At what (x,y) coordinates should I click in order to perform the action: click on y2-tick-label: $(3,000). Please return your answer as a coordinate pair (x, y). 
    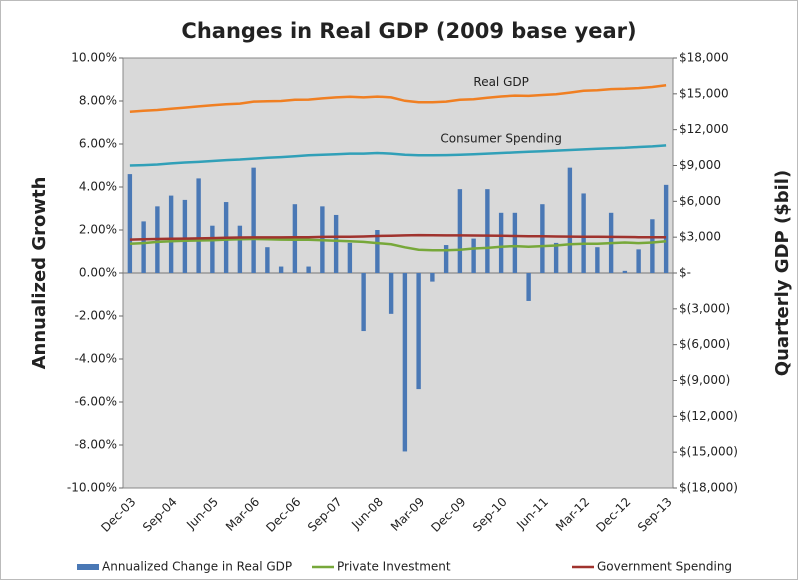
    Looking at the image, I should click on (704, 308).